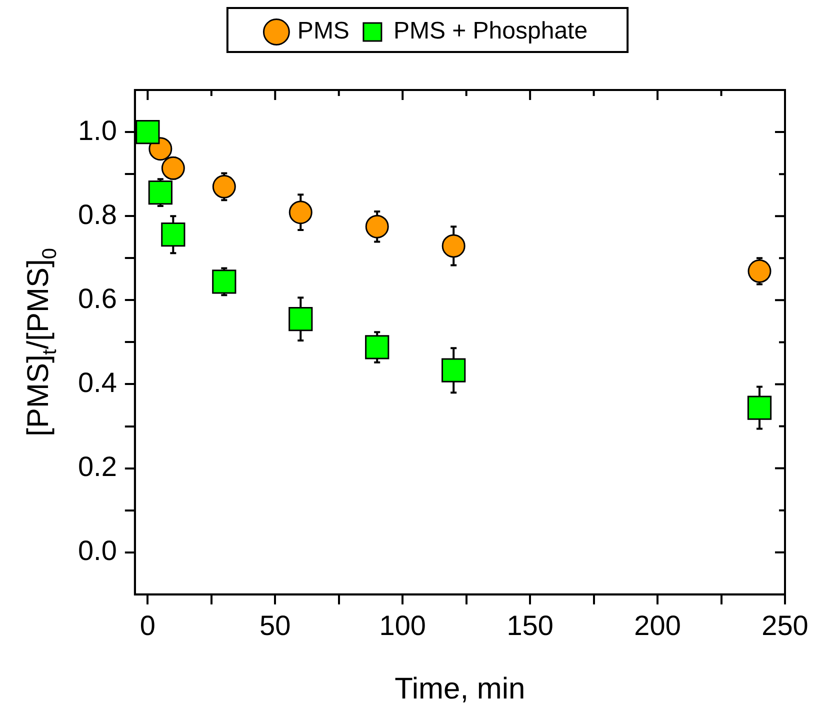  What do you see at coordinates (657, 625) in the screenshot?
I see `x-tick-label: 200` at bounding box center [657, 625].